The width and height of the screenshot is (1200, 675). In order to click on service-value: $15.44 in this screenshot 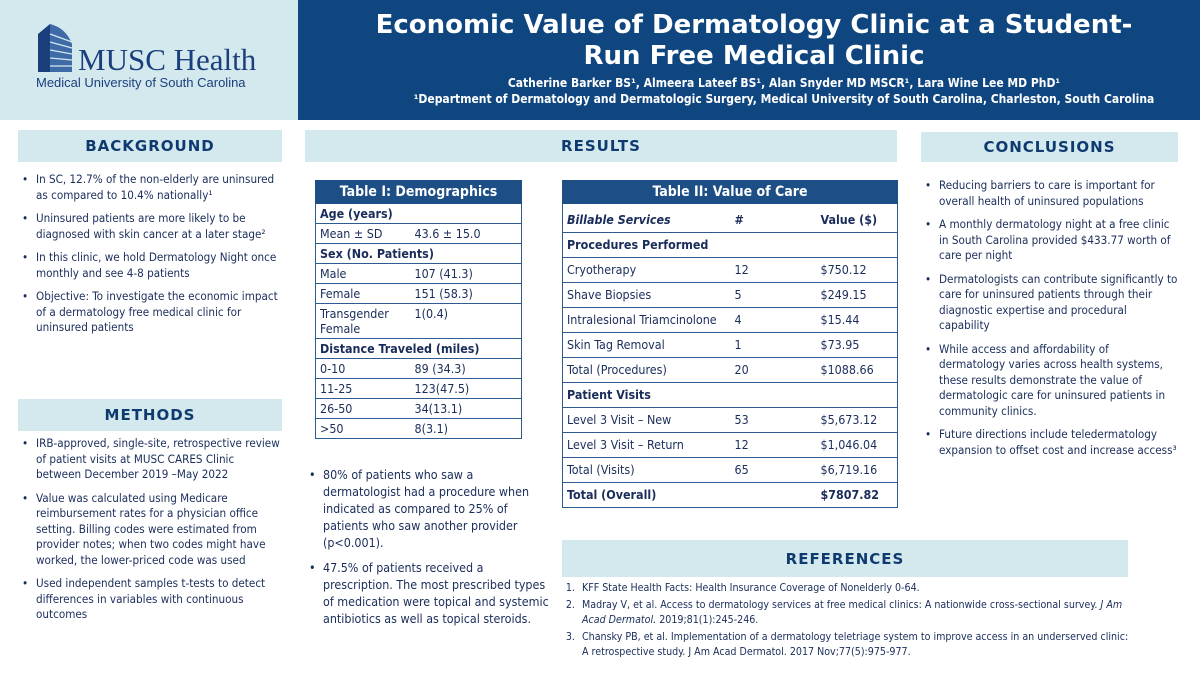, I will do `click(857, 320)`.